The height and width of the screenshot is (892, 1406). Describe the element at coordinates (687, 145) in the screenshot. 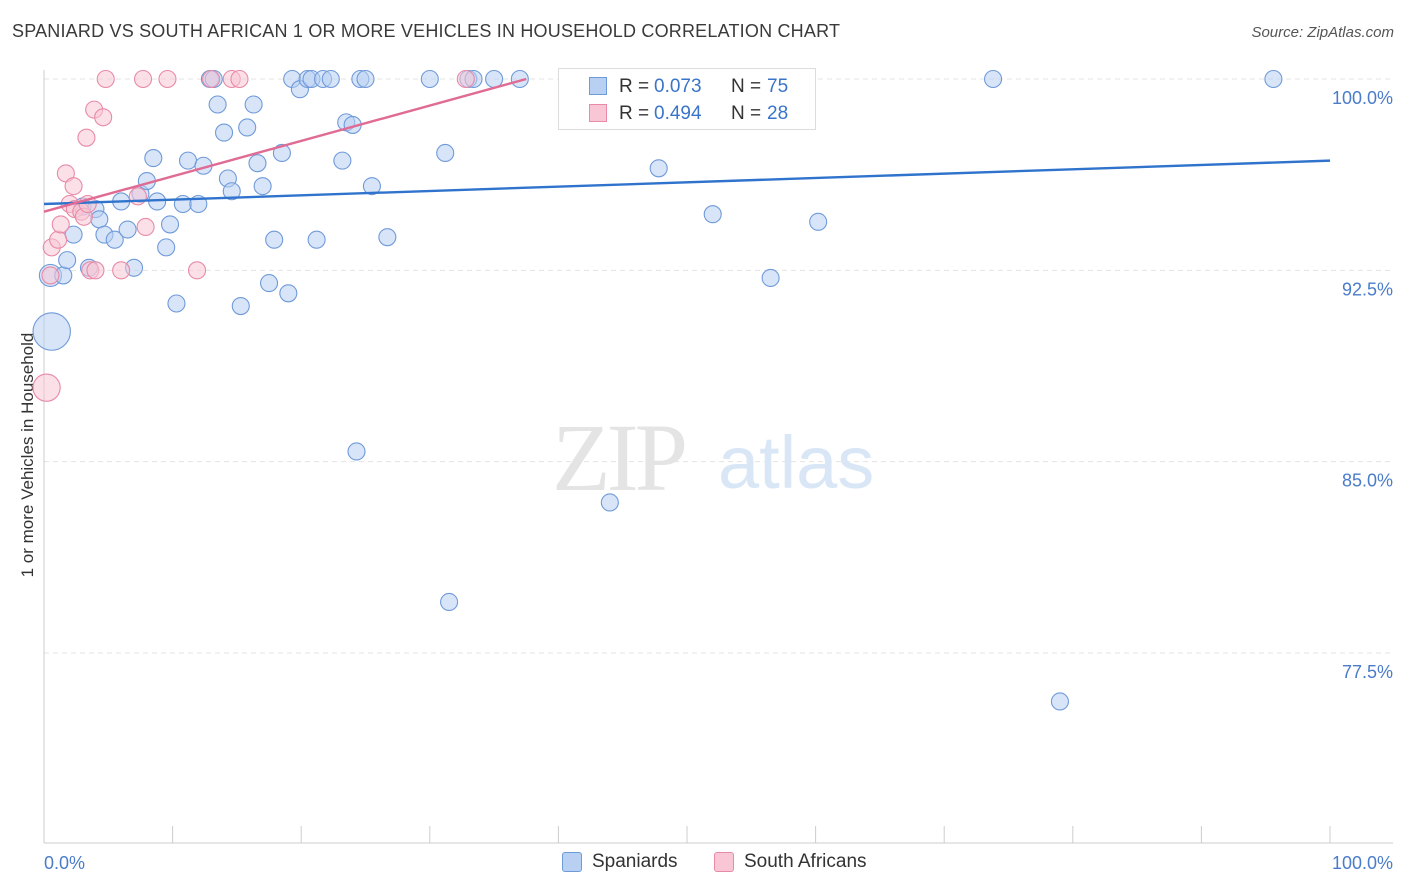

I see `trend-lines` at that location.